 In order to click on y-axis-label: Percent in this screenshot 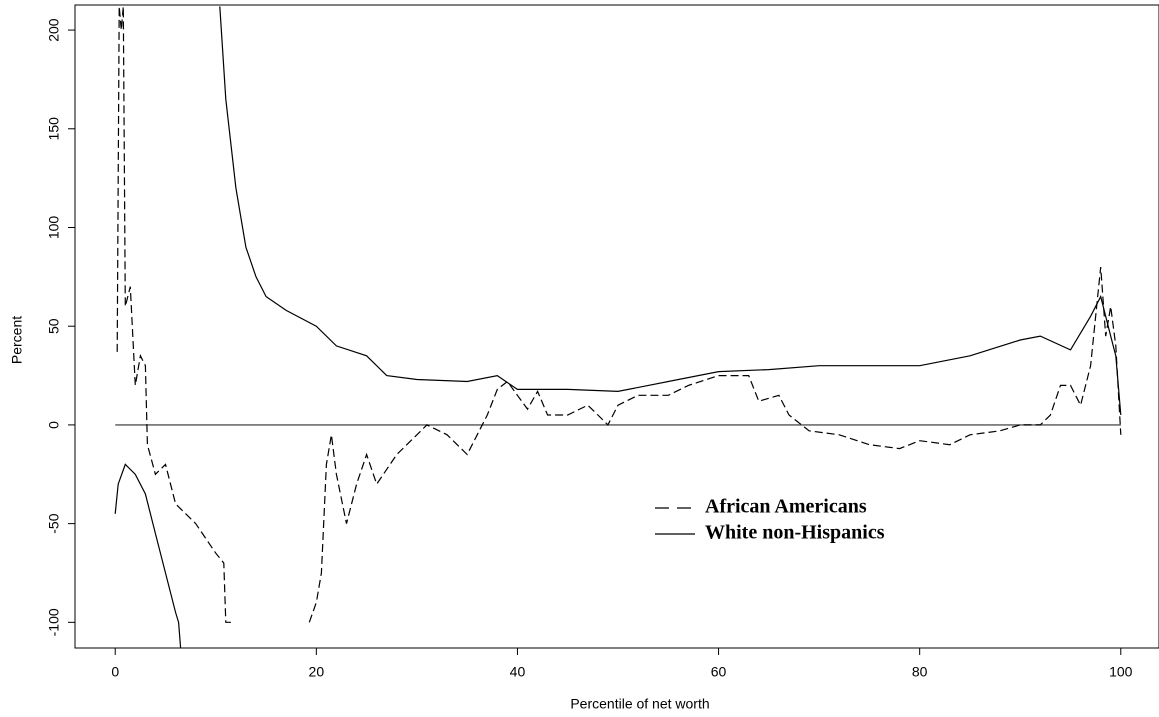, I will do `click(17, 340)`.